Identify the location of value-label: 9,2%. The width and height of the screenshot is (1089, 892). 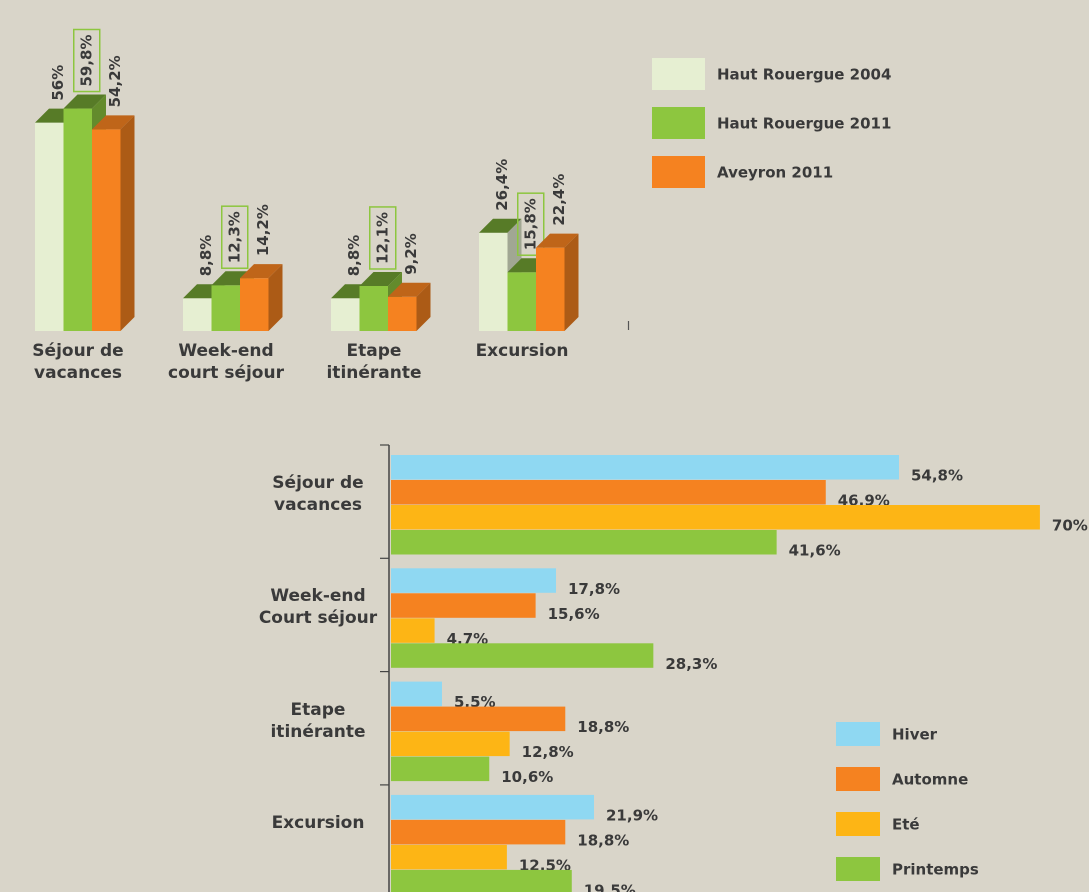
(411, 254).